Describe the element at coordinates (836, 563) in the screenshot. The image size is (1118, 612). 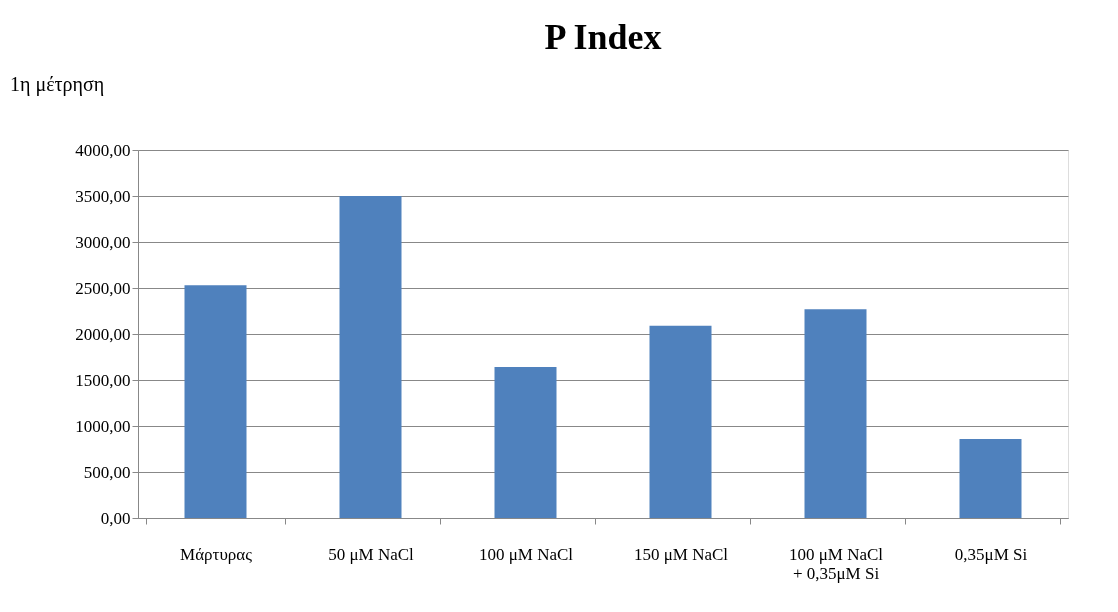
I see `x-tick-label: 100 μM NaCl + 0,35μM Si` at that location.